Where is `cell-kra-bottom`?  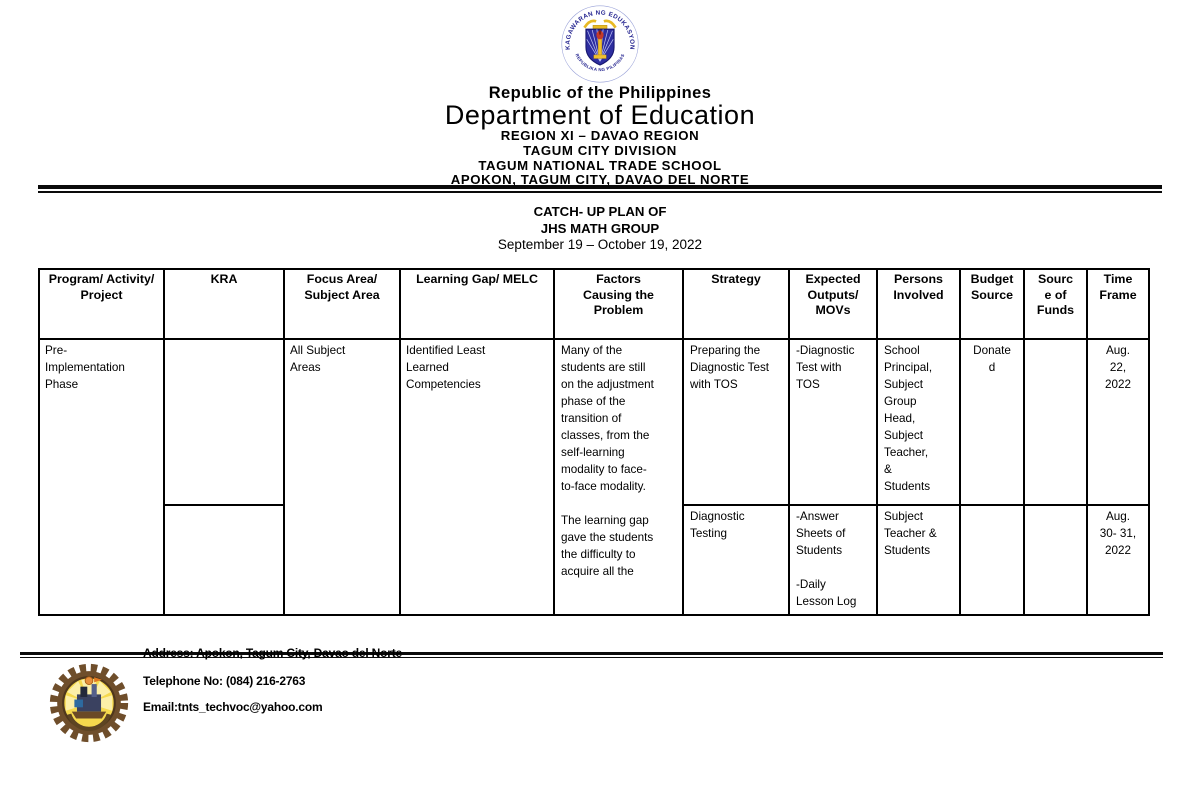
cell-kra-bottom is located at coordinates (224, 560).